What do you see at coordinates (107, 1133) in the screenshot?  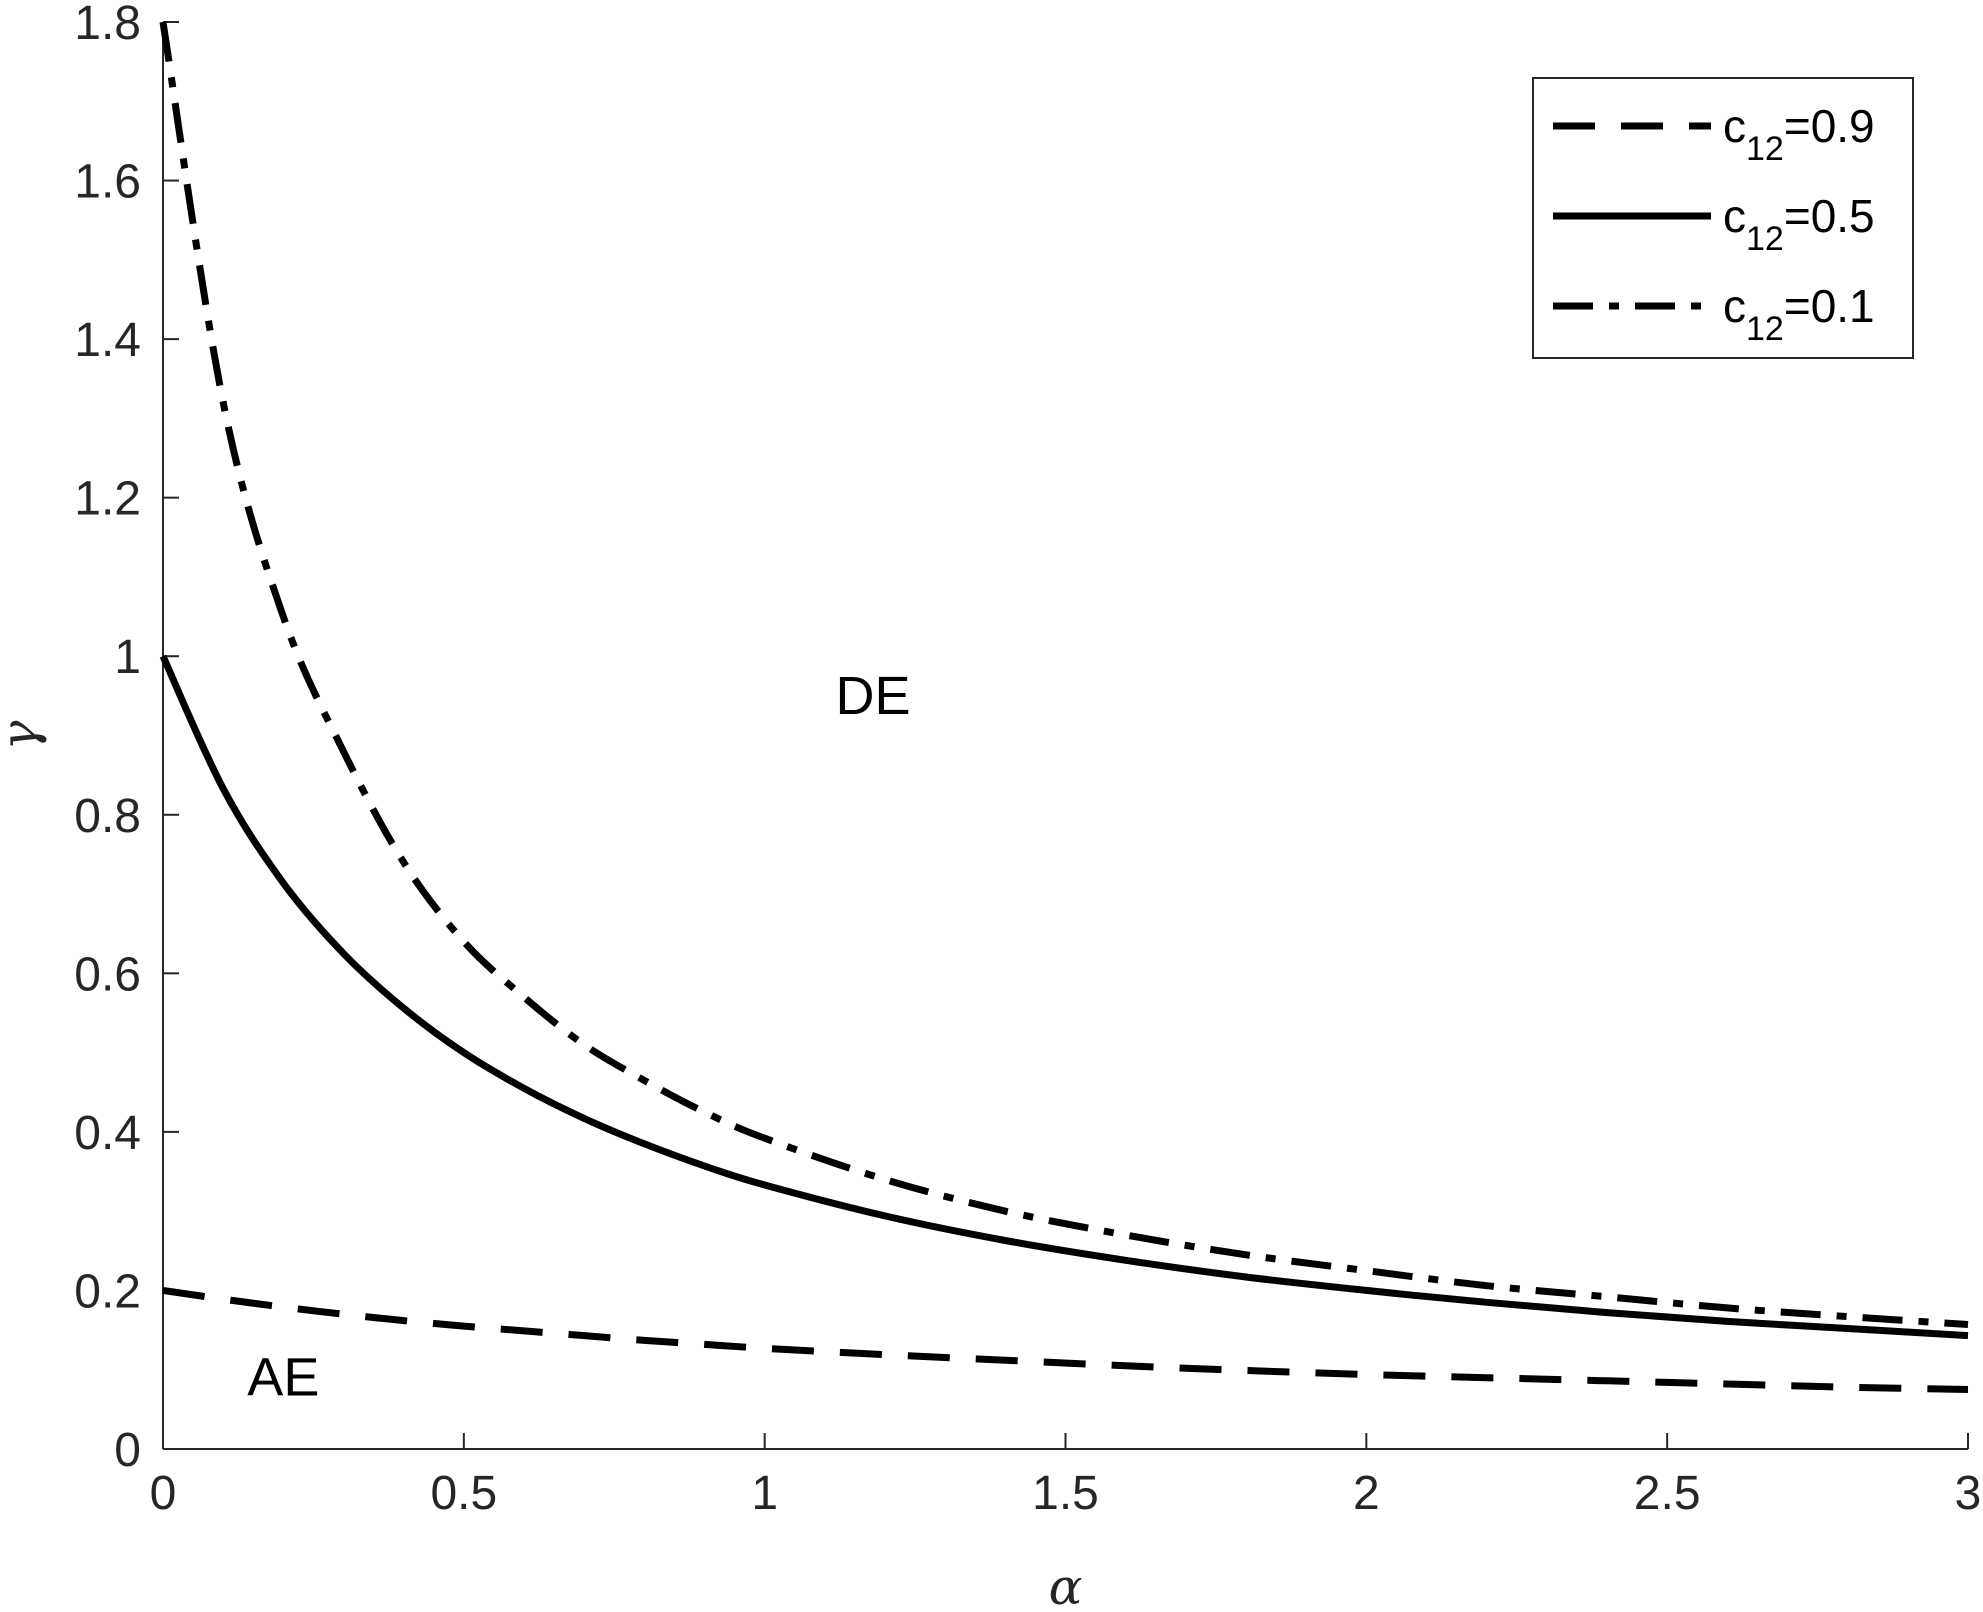 I see `y-tick-label: 0.4` at bounding box center [107, 1133].